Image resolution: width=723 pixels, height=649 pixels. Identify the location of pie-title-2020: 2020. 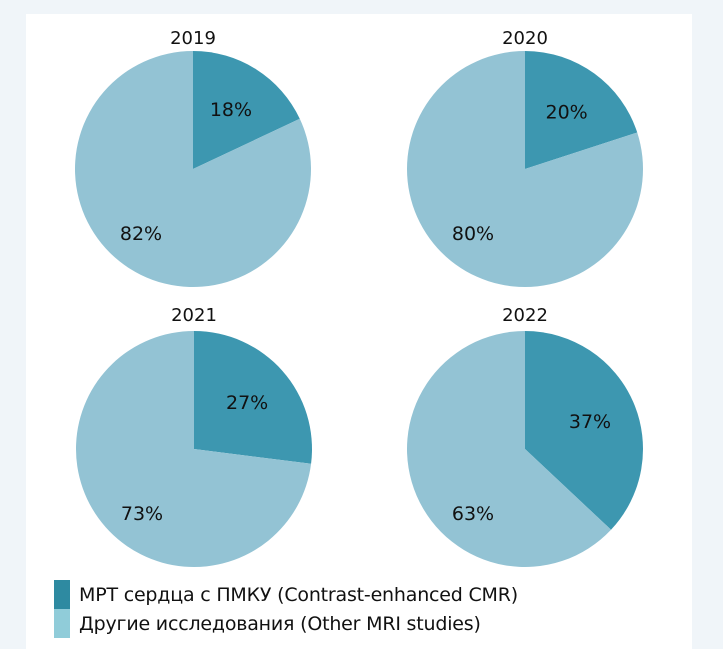
(525, 38).